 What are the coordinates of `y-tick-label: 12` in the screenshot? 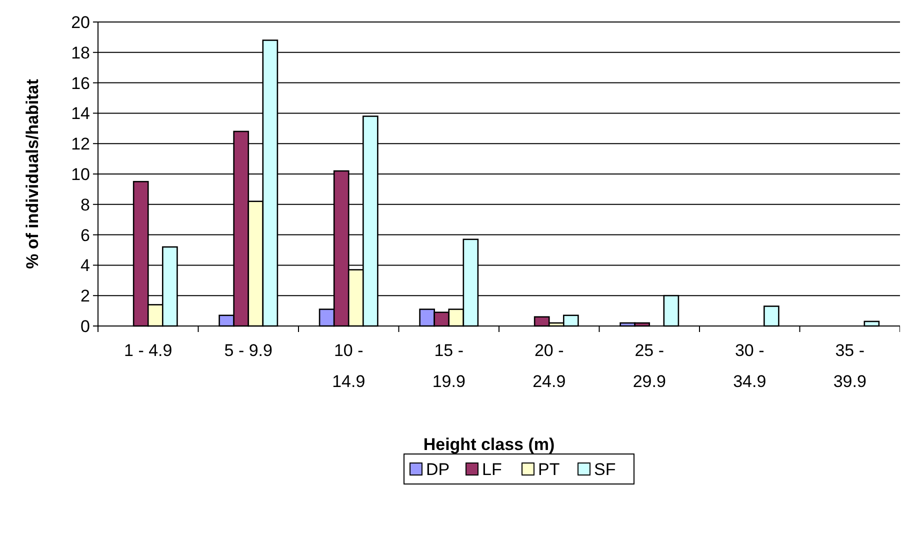 It's located at (80, 144).